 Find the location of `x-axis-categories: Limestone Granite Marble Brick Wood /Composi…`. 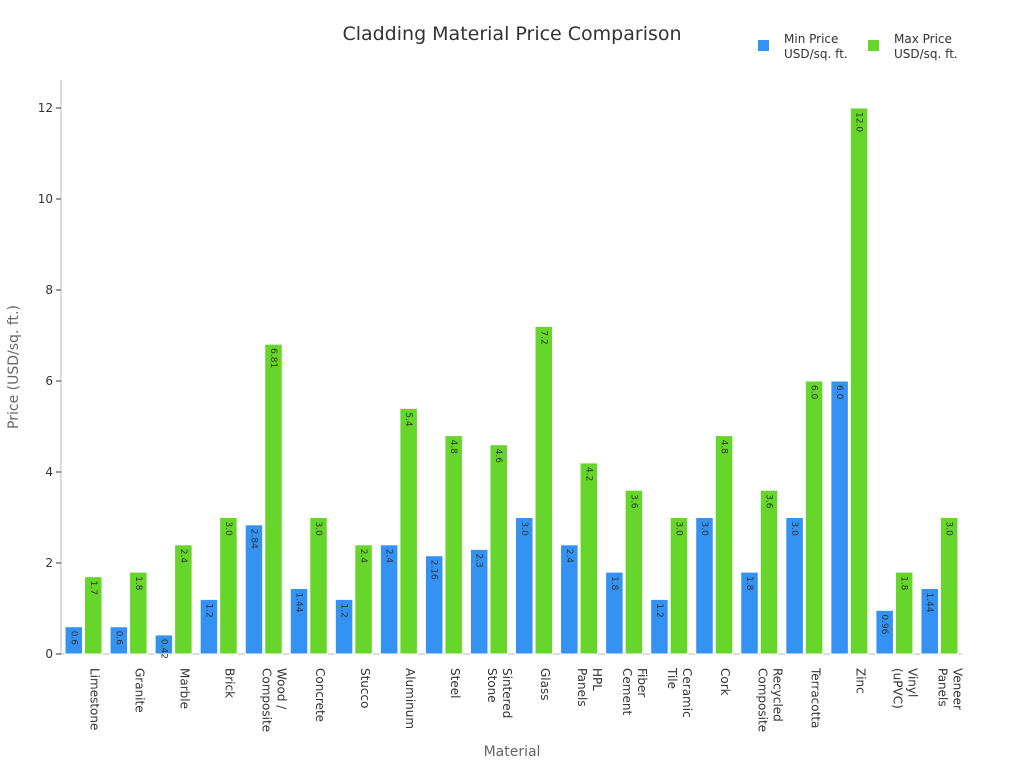

x-axis-categories: Limestone Granite Marble Brick Wood /Composi… is located at coordinates (526, 699).